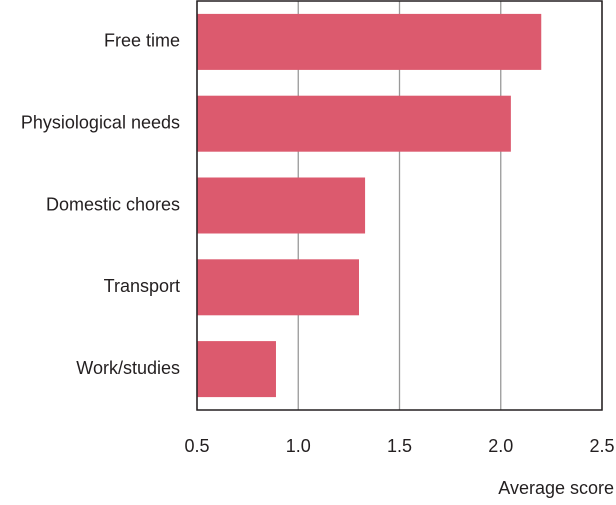 The image size is (616, 505). What do you see at coordinates (113, 204) in the screenshot?
I see `y-tick-label: Domestic chores` at bounding box center [113, 204].